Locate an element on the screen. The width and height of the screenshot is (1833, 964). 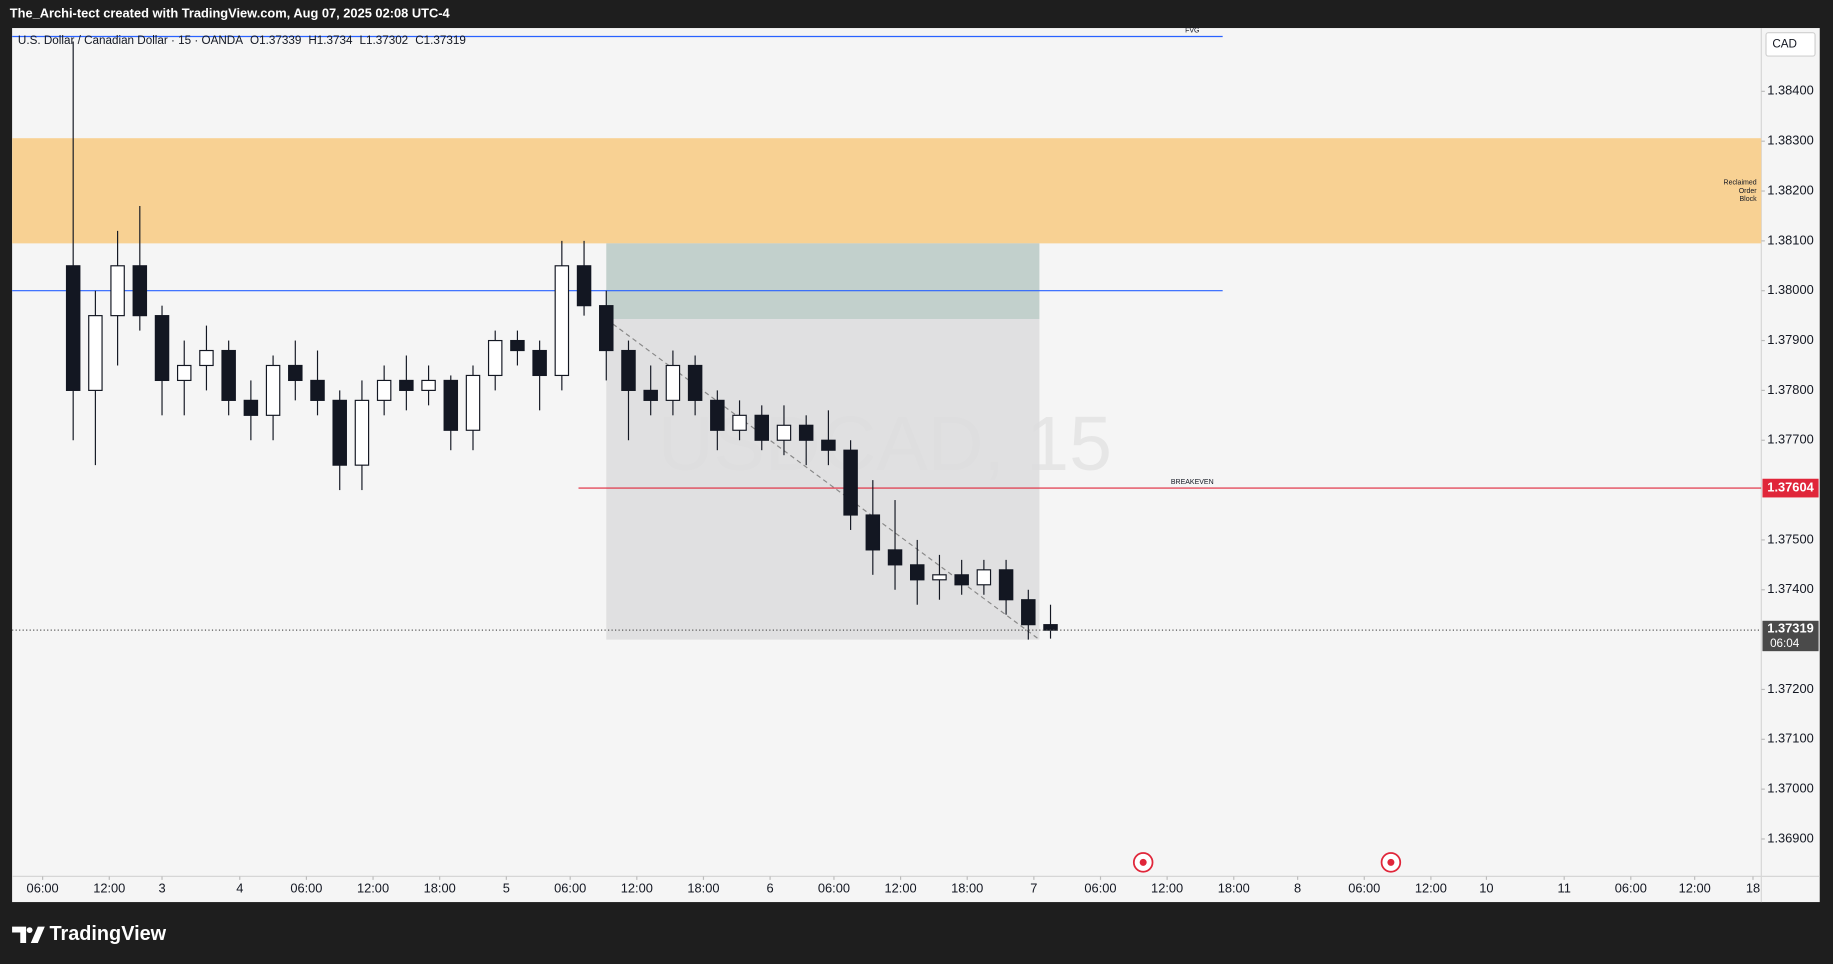
logo-mark is located at coordinates (28, 934).